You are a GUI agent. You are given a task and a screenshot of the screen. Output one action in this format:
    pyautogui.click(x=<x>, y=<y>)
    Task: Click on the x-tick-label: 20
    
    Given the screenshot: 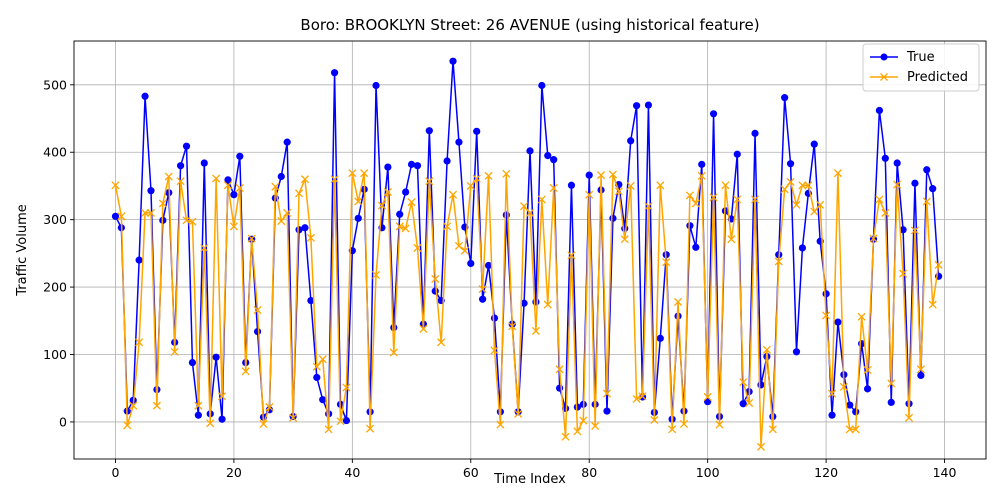 What is the action you would take?
    pyautogui.click(x=234, y=472)
    